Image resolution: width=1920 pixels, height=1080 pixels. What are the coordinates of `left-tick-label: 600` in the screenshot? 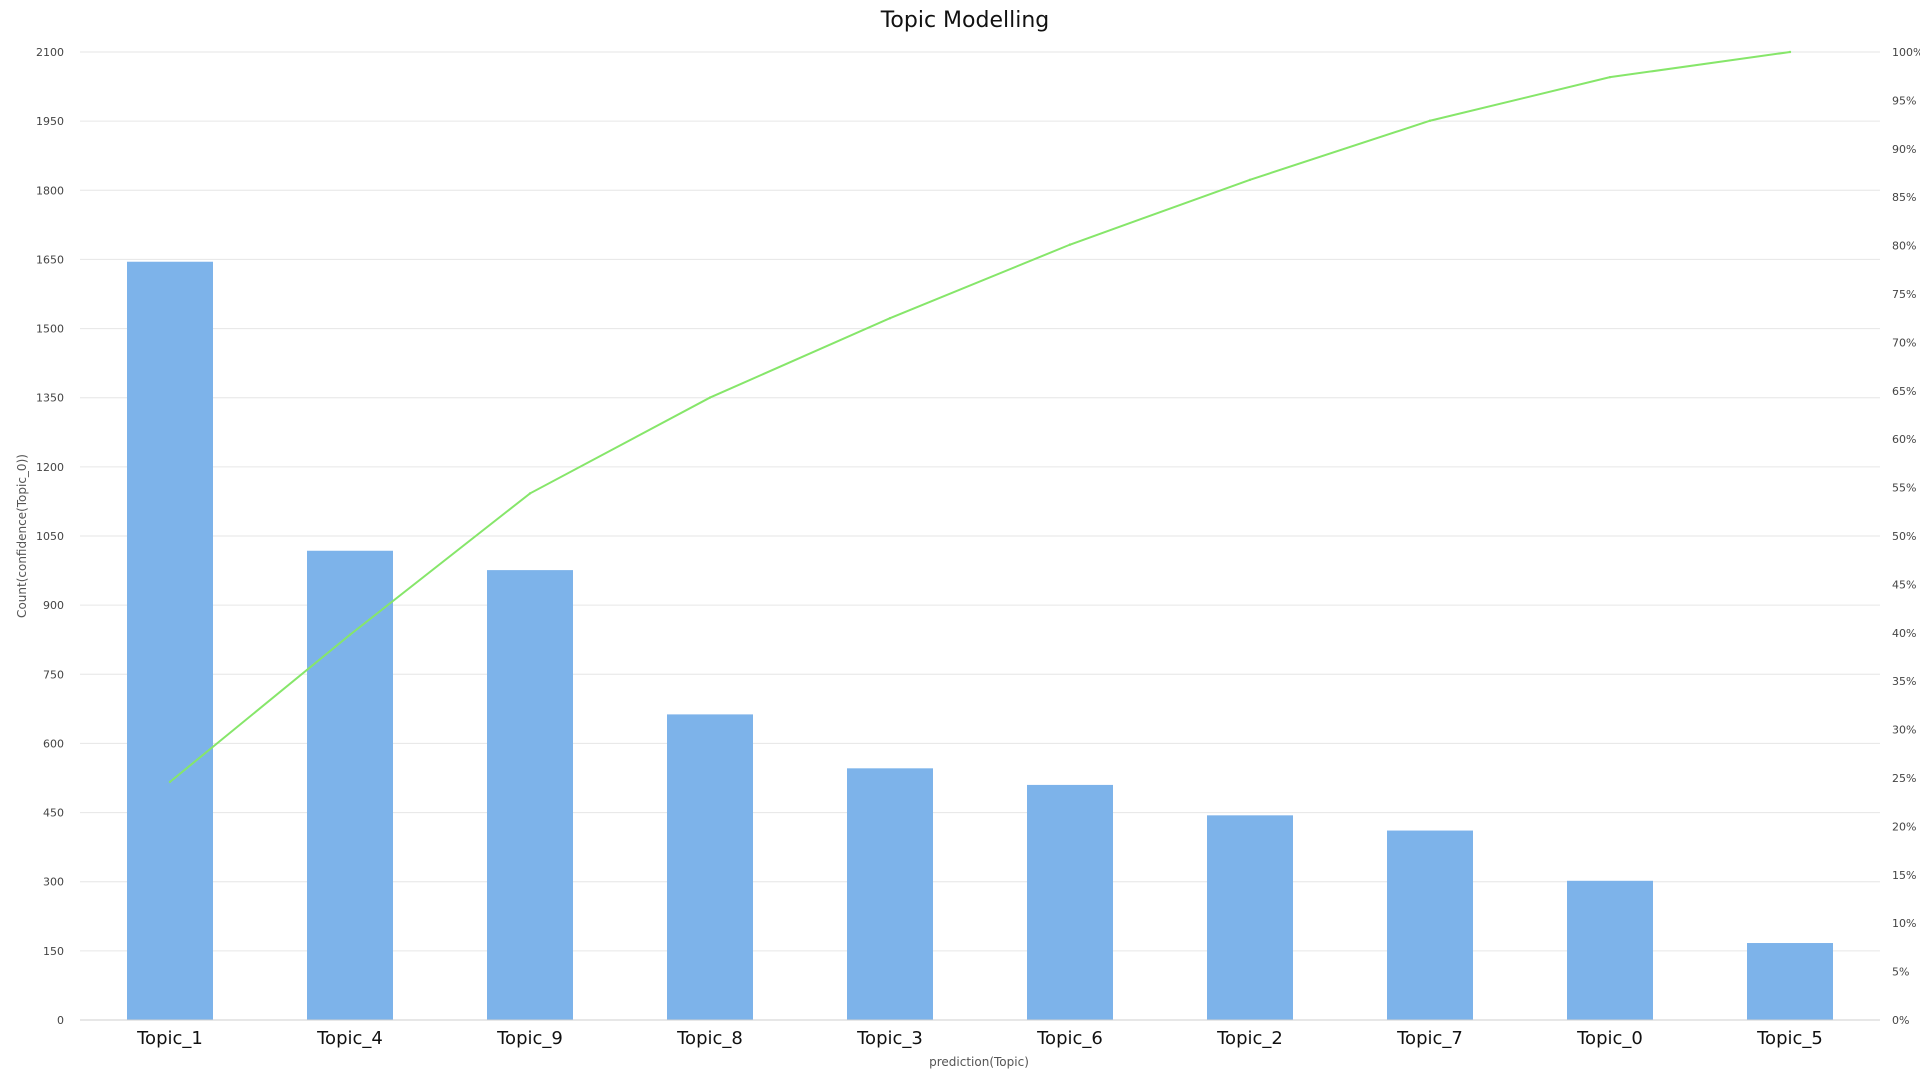 It's located at (53, 743).